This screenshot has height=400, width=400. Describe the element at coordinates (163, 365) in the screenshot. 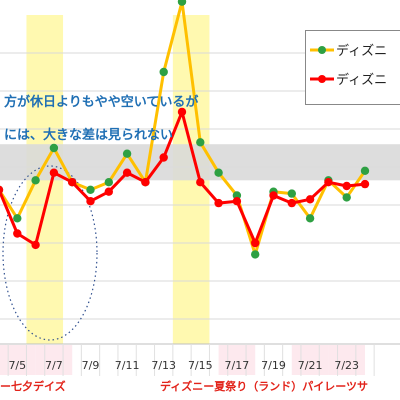

I see `x-tick-label: 7/13` at that location.